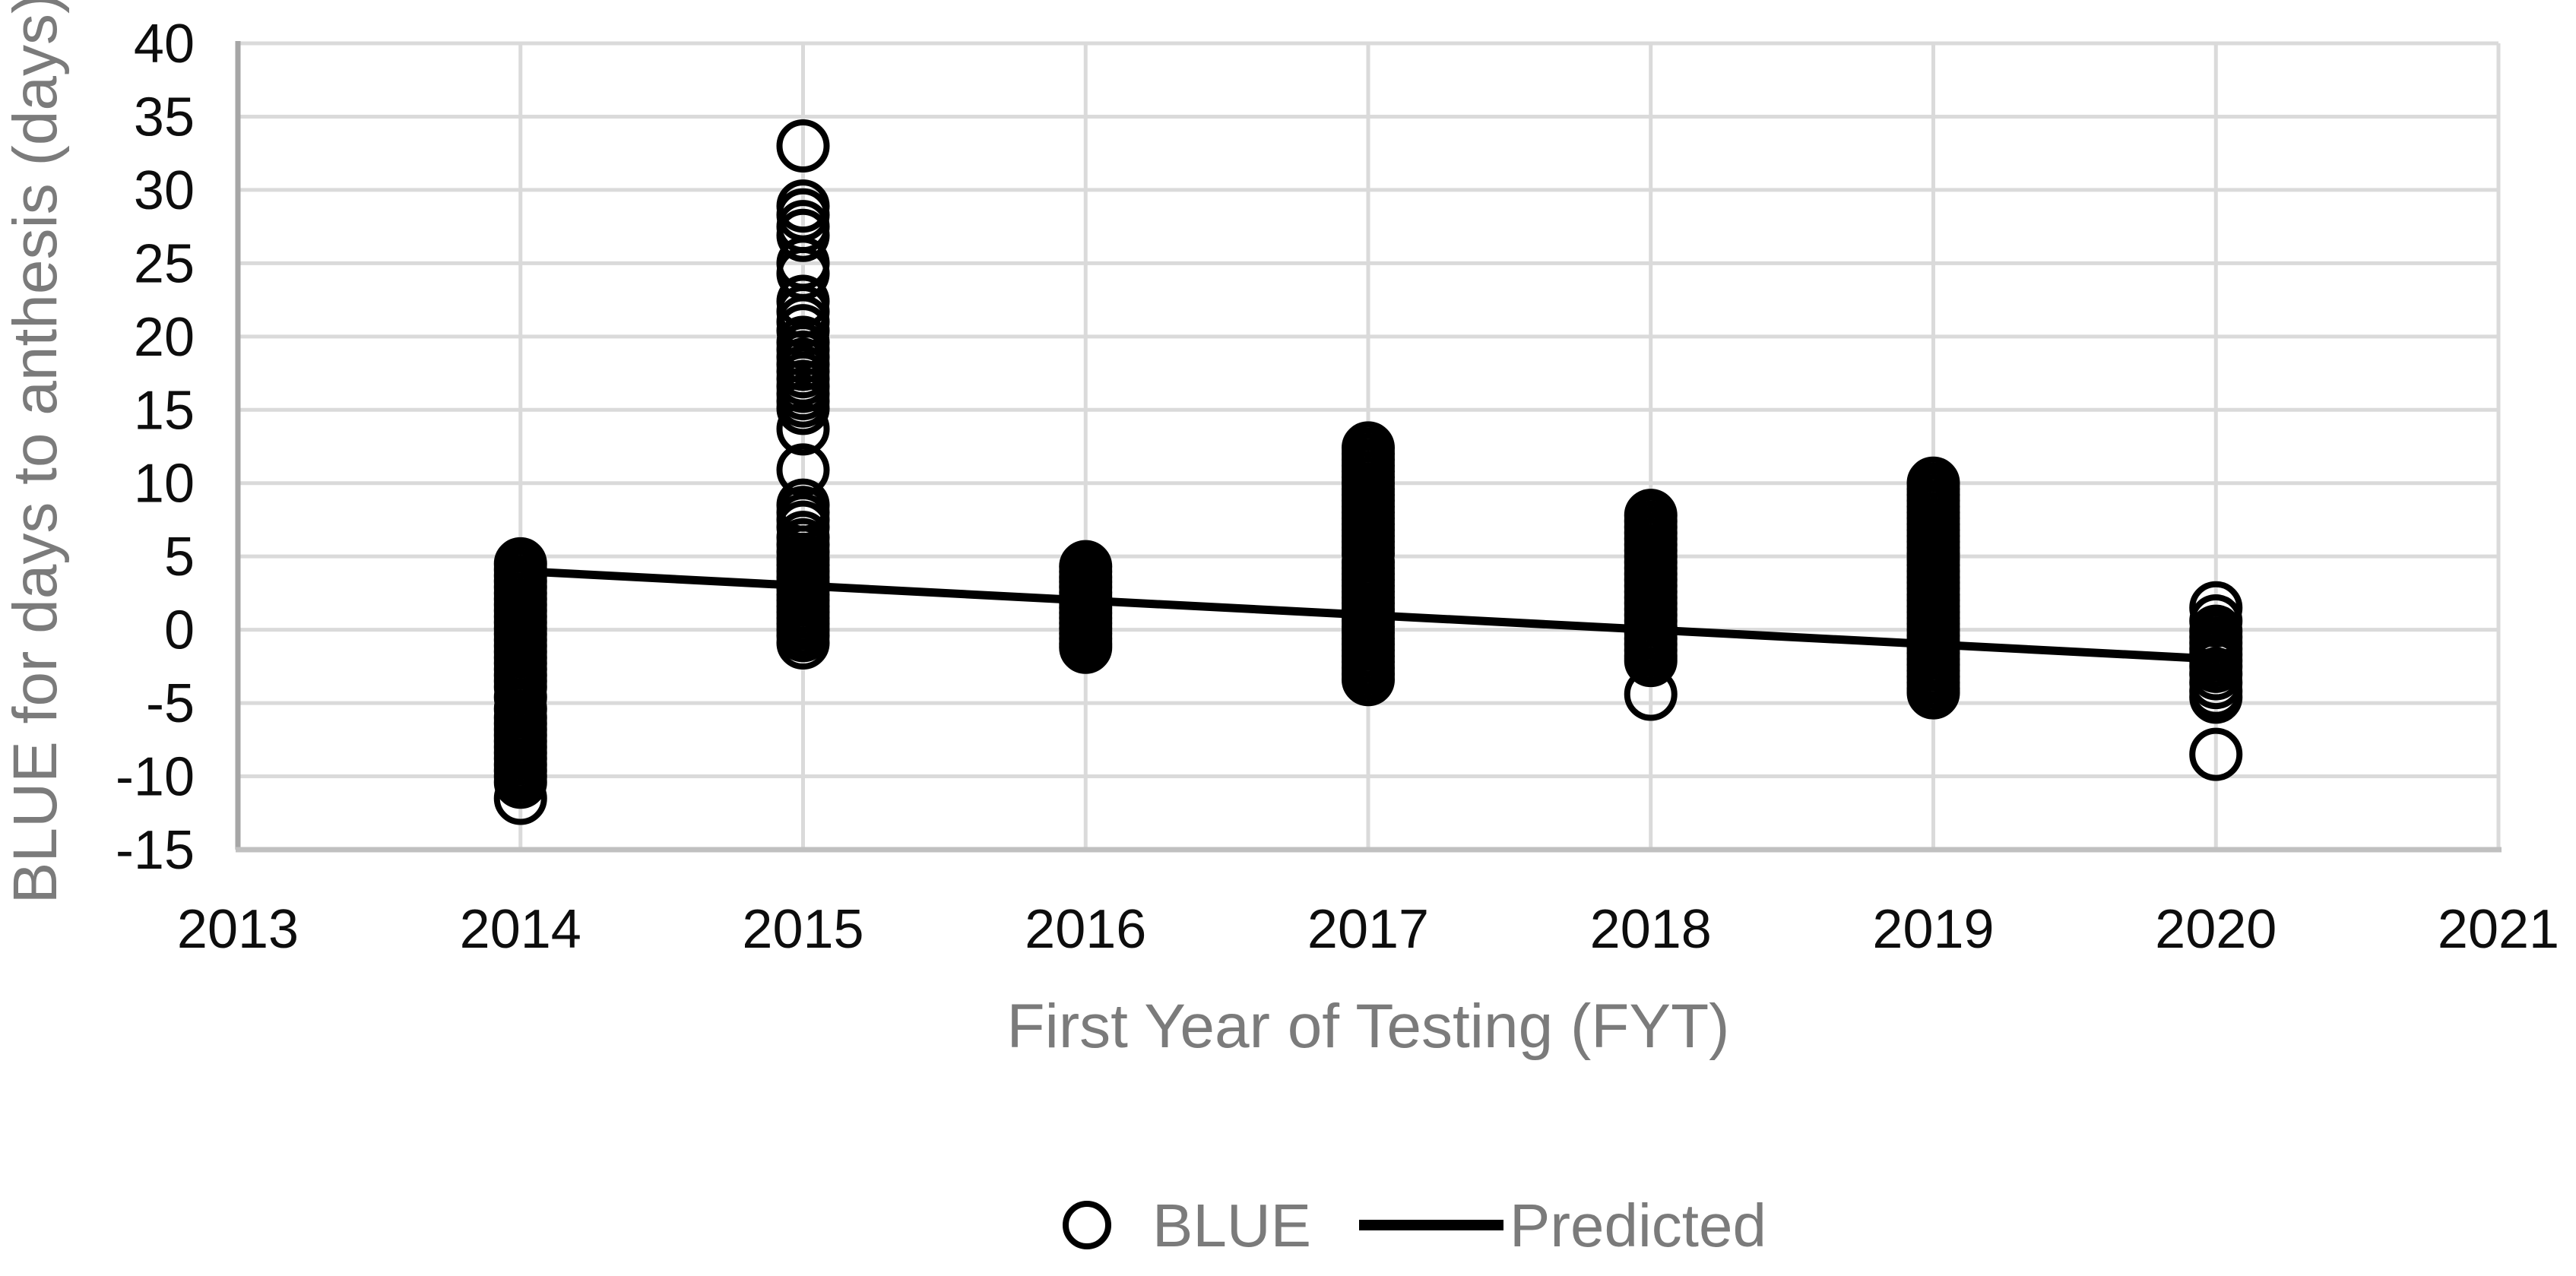 This screenshot has width=2576, height=1276. Describe the element at coordinates (170, 703) in the screenshot. I see `y-tick-label: -5` at that location.